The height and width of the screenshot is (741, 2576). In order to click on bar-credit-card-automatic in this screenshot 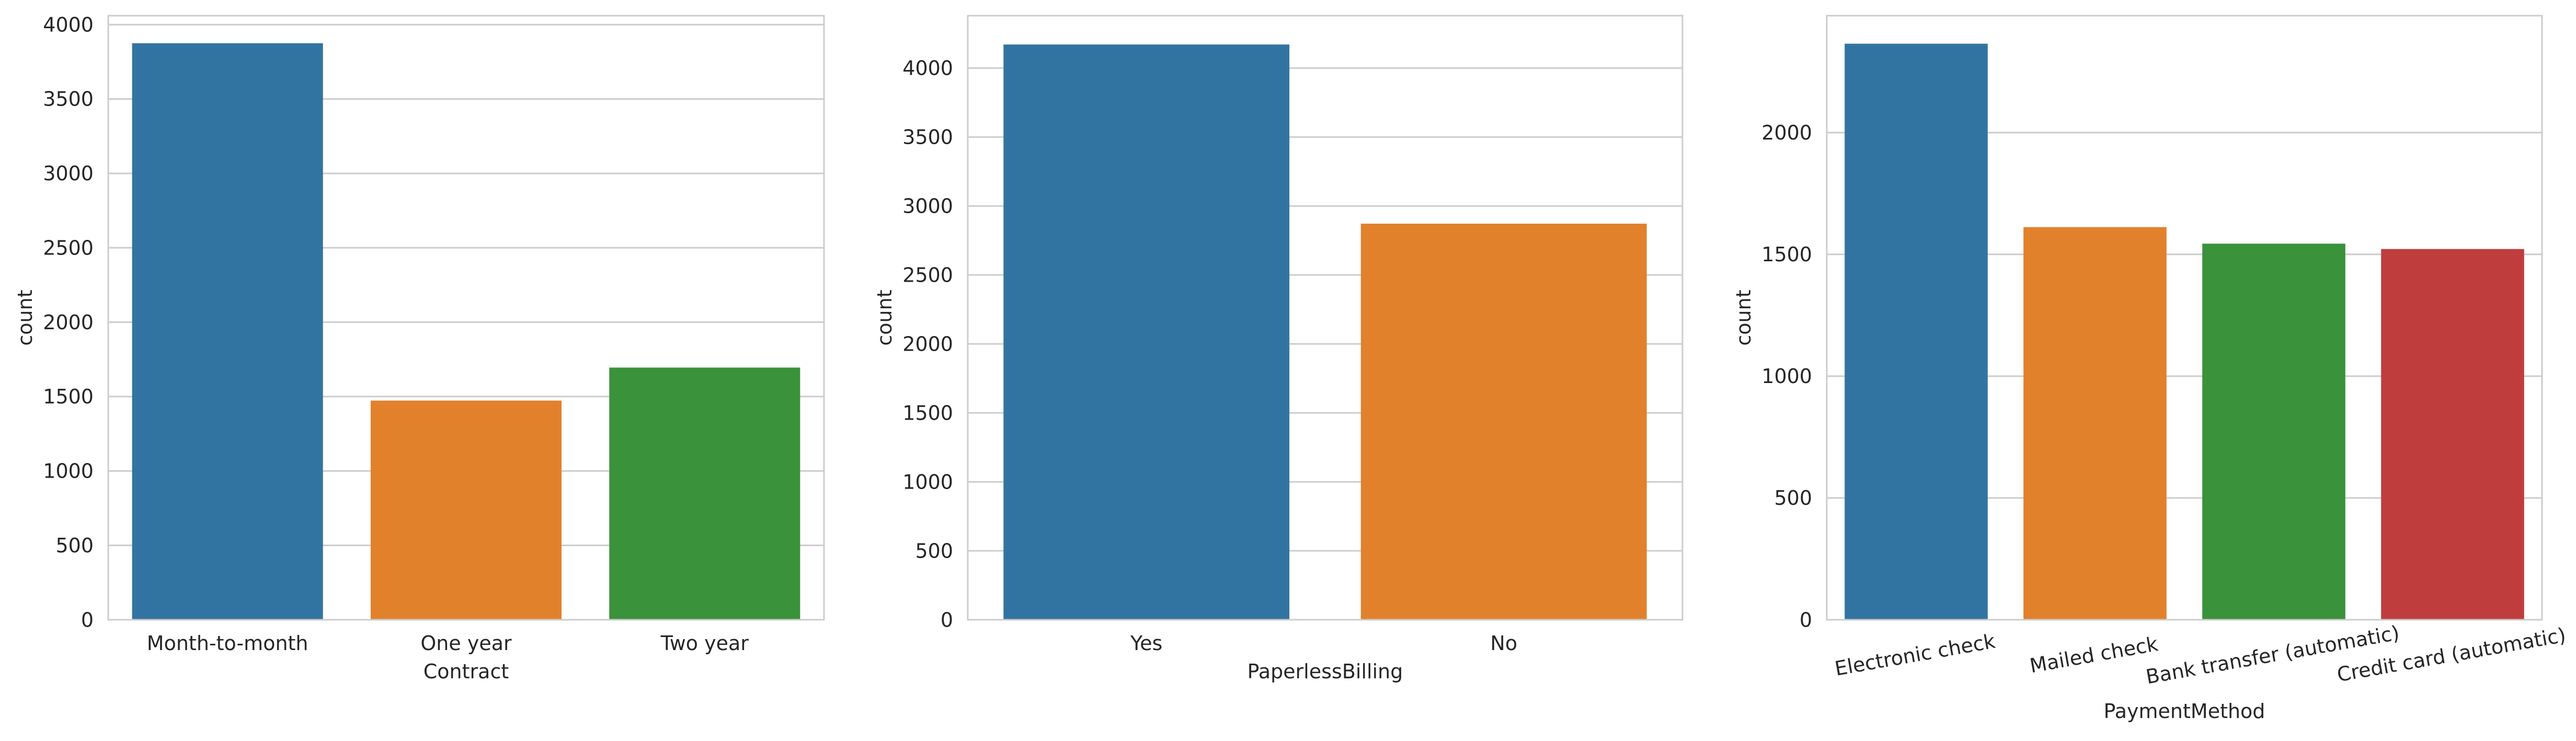, I will do `click(2452, 434)`.